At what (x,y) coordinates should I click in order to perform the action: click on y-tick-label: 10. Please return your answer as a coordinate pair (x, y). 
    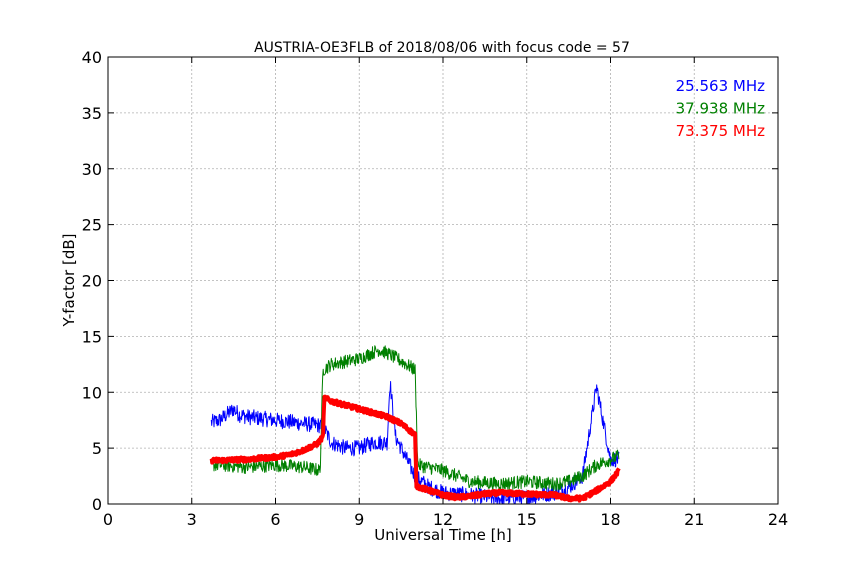
    Looking at the image, I should click on (92, 392).